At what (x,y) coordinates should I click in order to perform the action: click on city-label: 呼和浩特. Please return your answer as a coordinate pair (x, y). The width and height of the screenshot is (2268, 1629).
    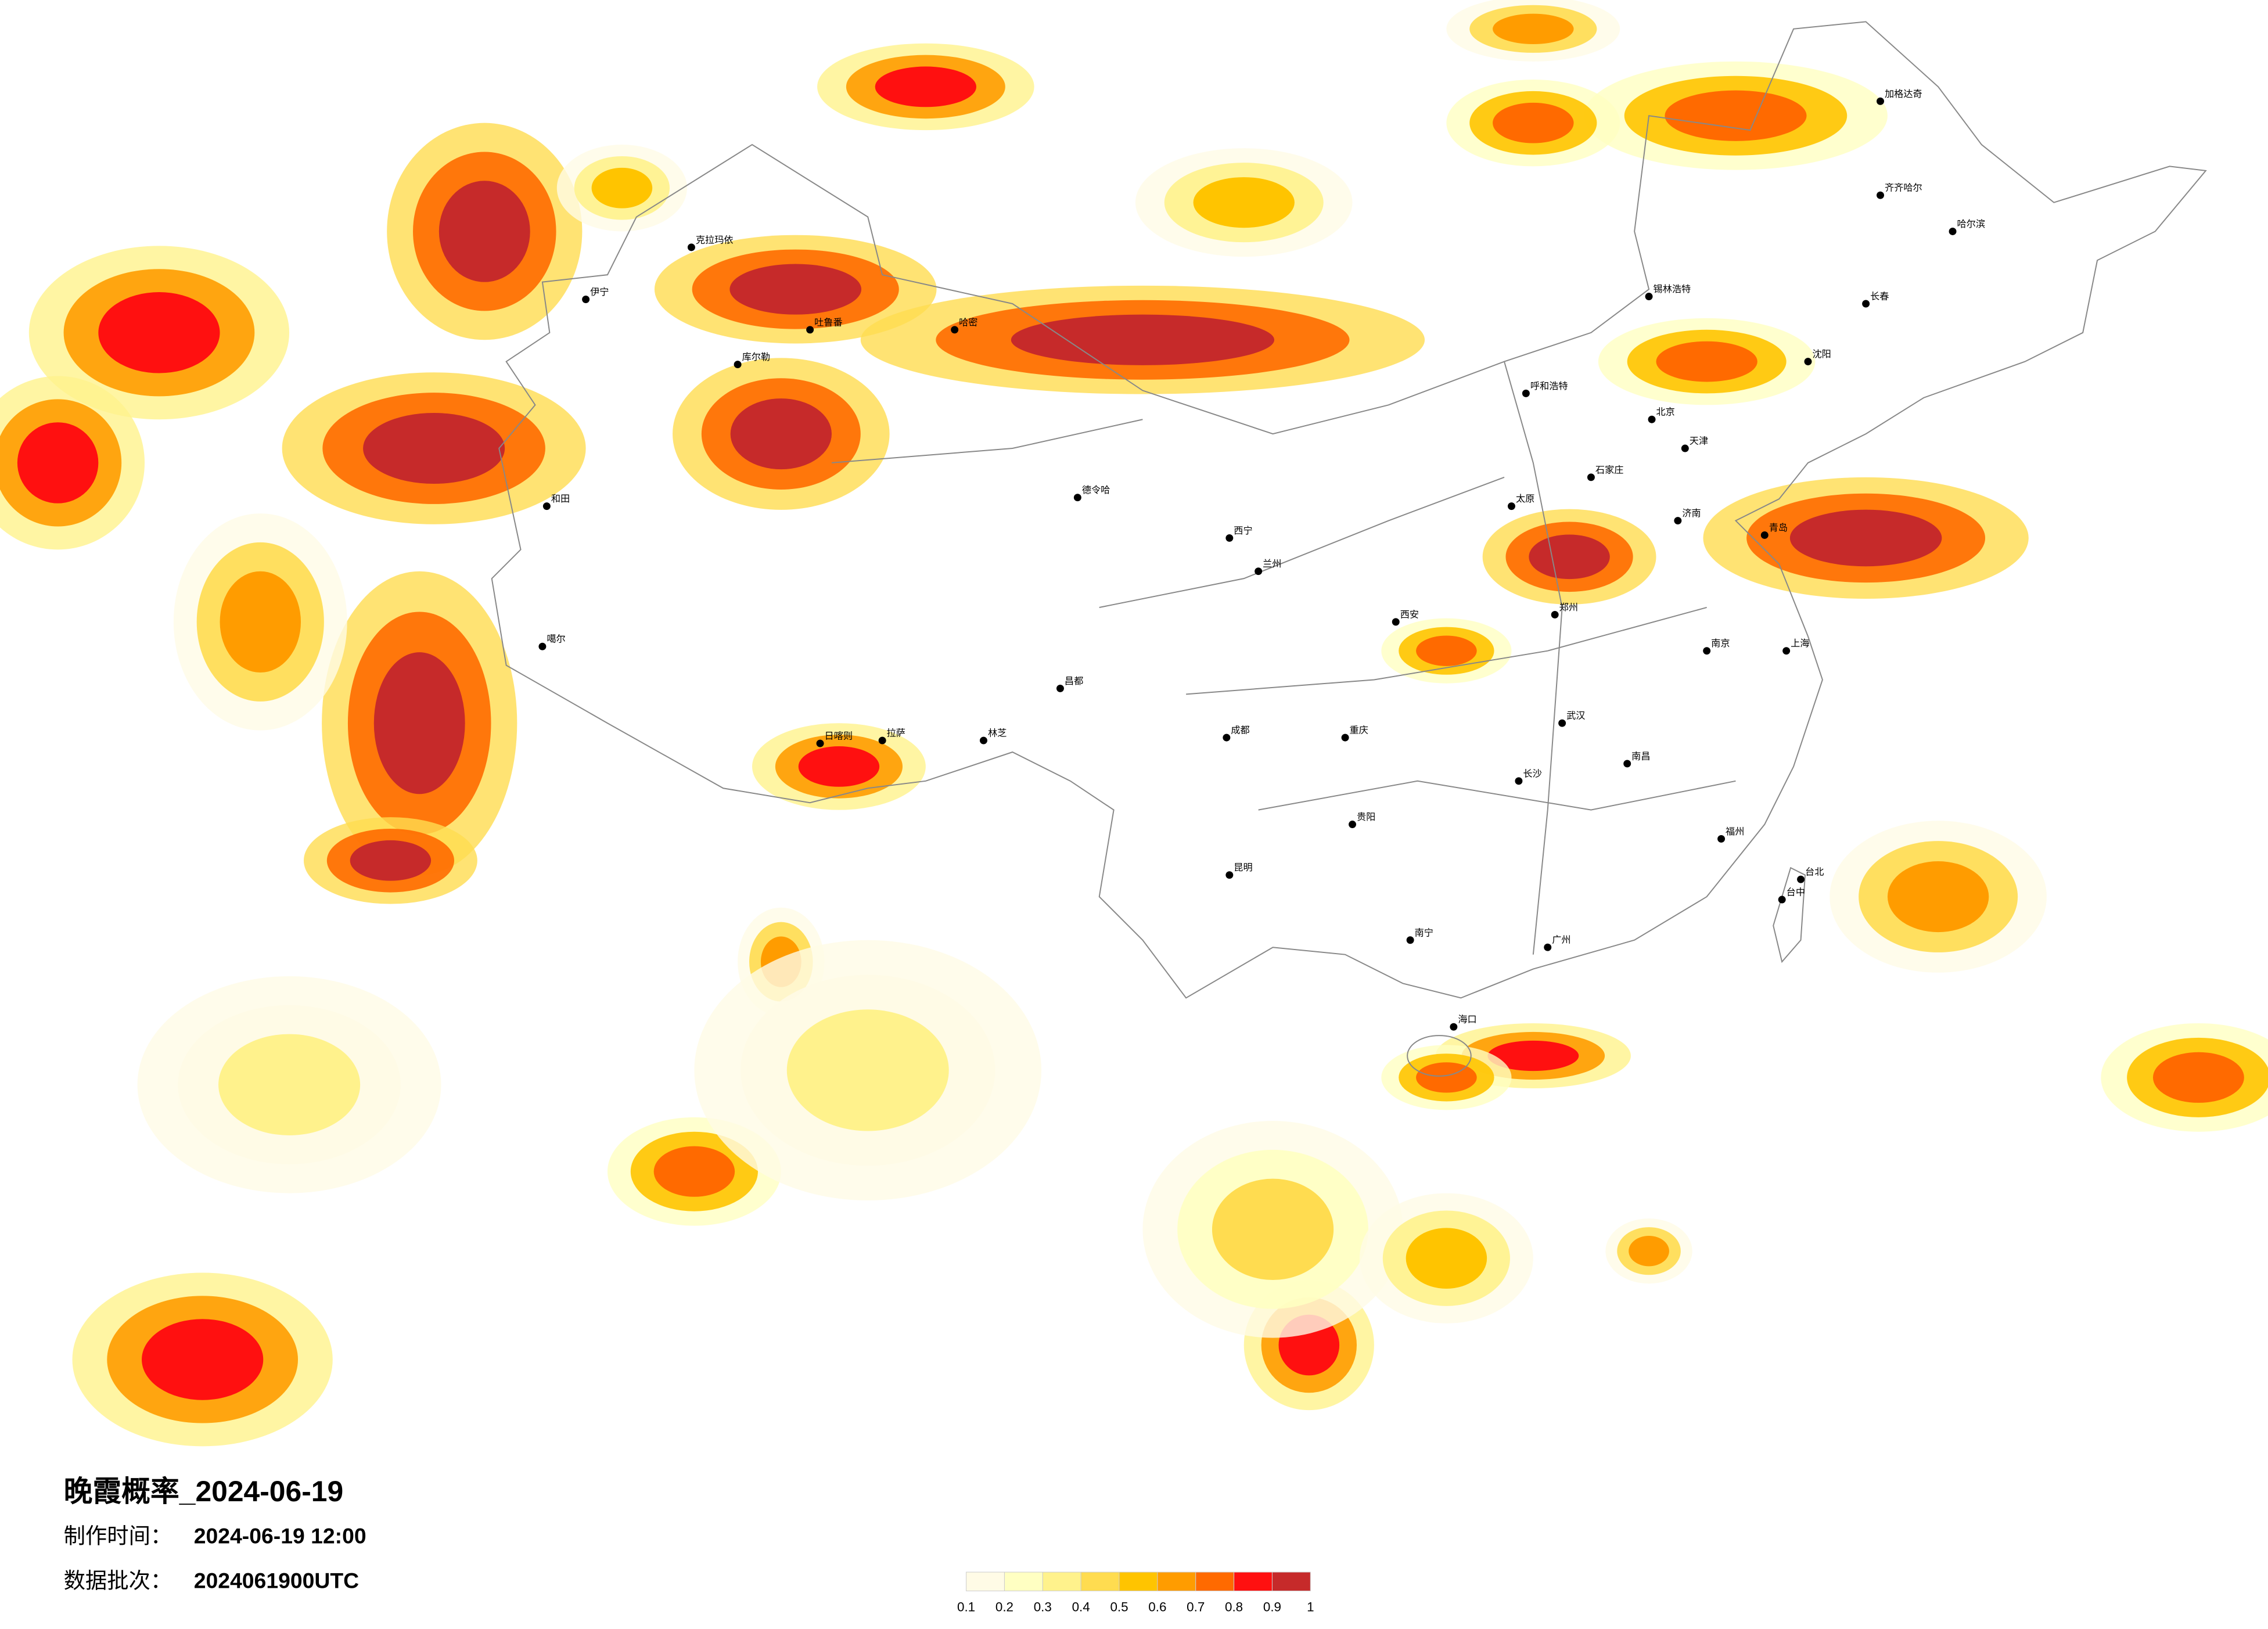
    Looking at the image, I should click on (1549, 386).